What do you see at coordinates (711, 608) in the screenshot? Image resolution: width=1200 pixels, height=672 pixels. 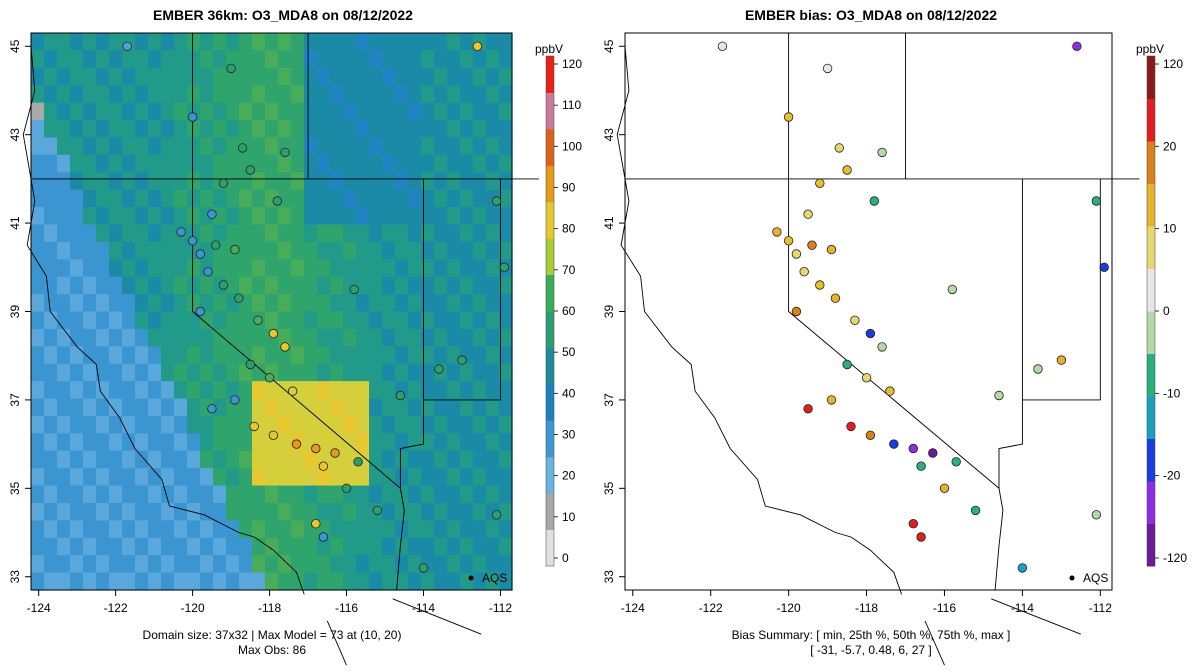 I see `right-x-tick-label: -122` at bounding box center [711, 608].